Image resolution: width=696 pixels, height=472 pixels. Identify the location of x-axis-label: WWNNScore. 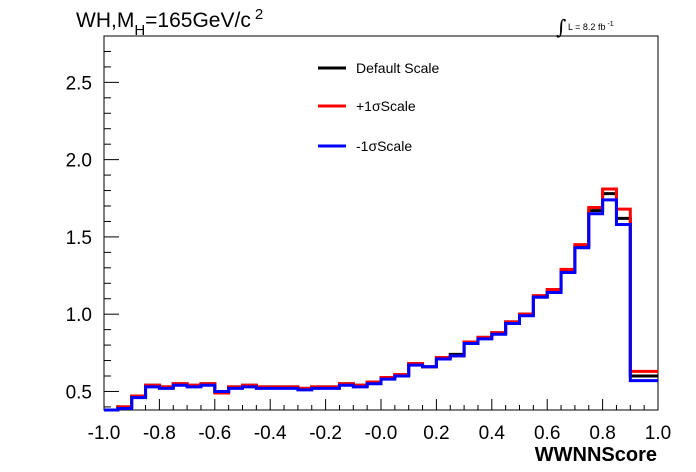
(596, 455).